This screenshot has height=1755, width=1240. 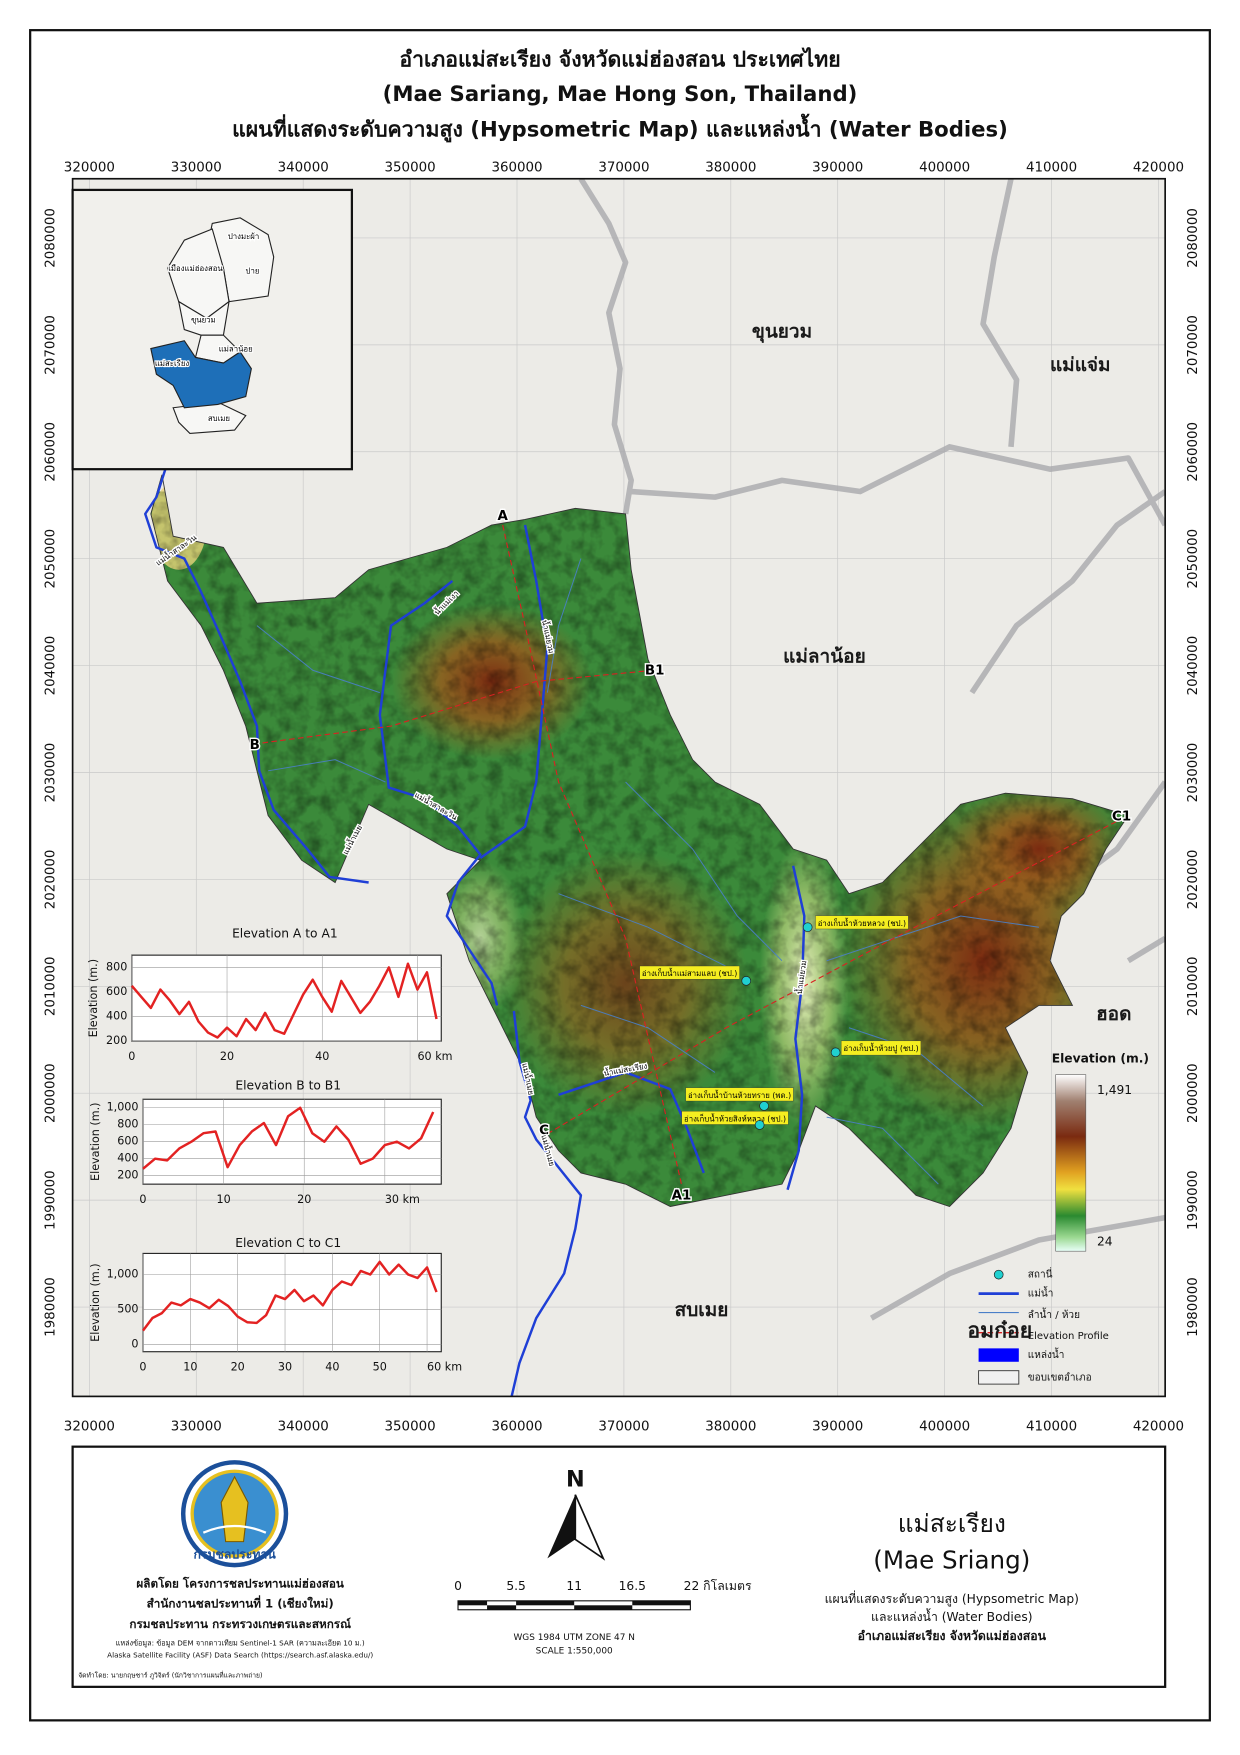 I want to click on easting-label: 370000, so click(x=623, y=1427).